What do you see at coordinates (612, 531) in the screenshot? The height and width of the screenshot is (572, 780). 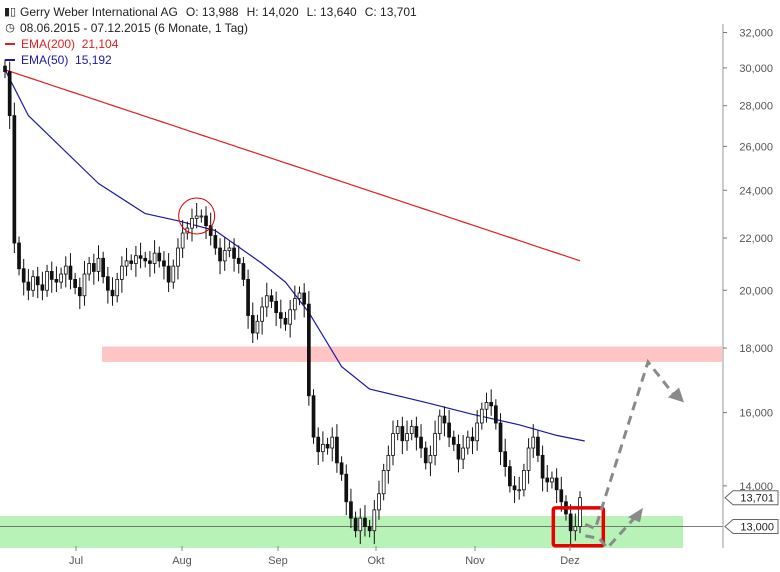 I see `projection-down-path` at bounding box center [612, 531].